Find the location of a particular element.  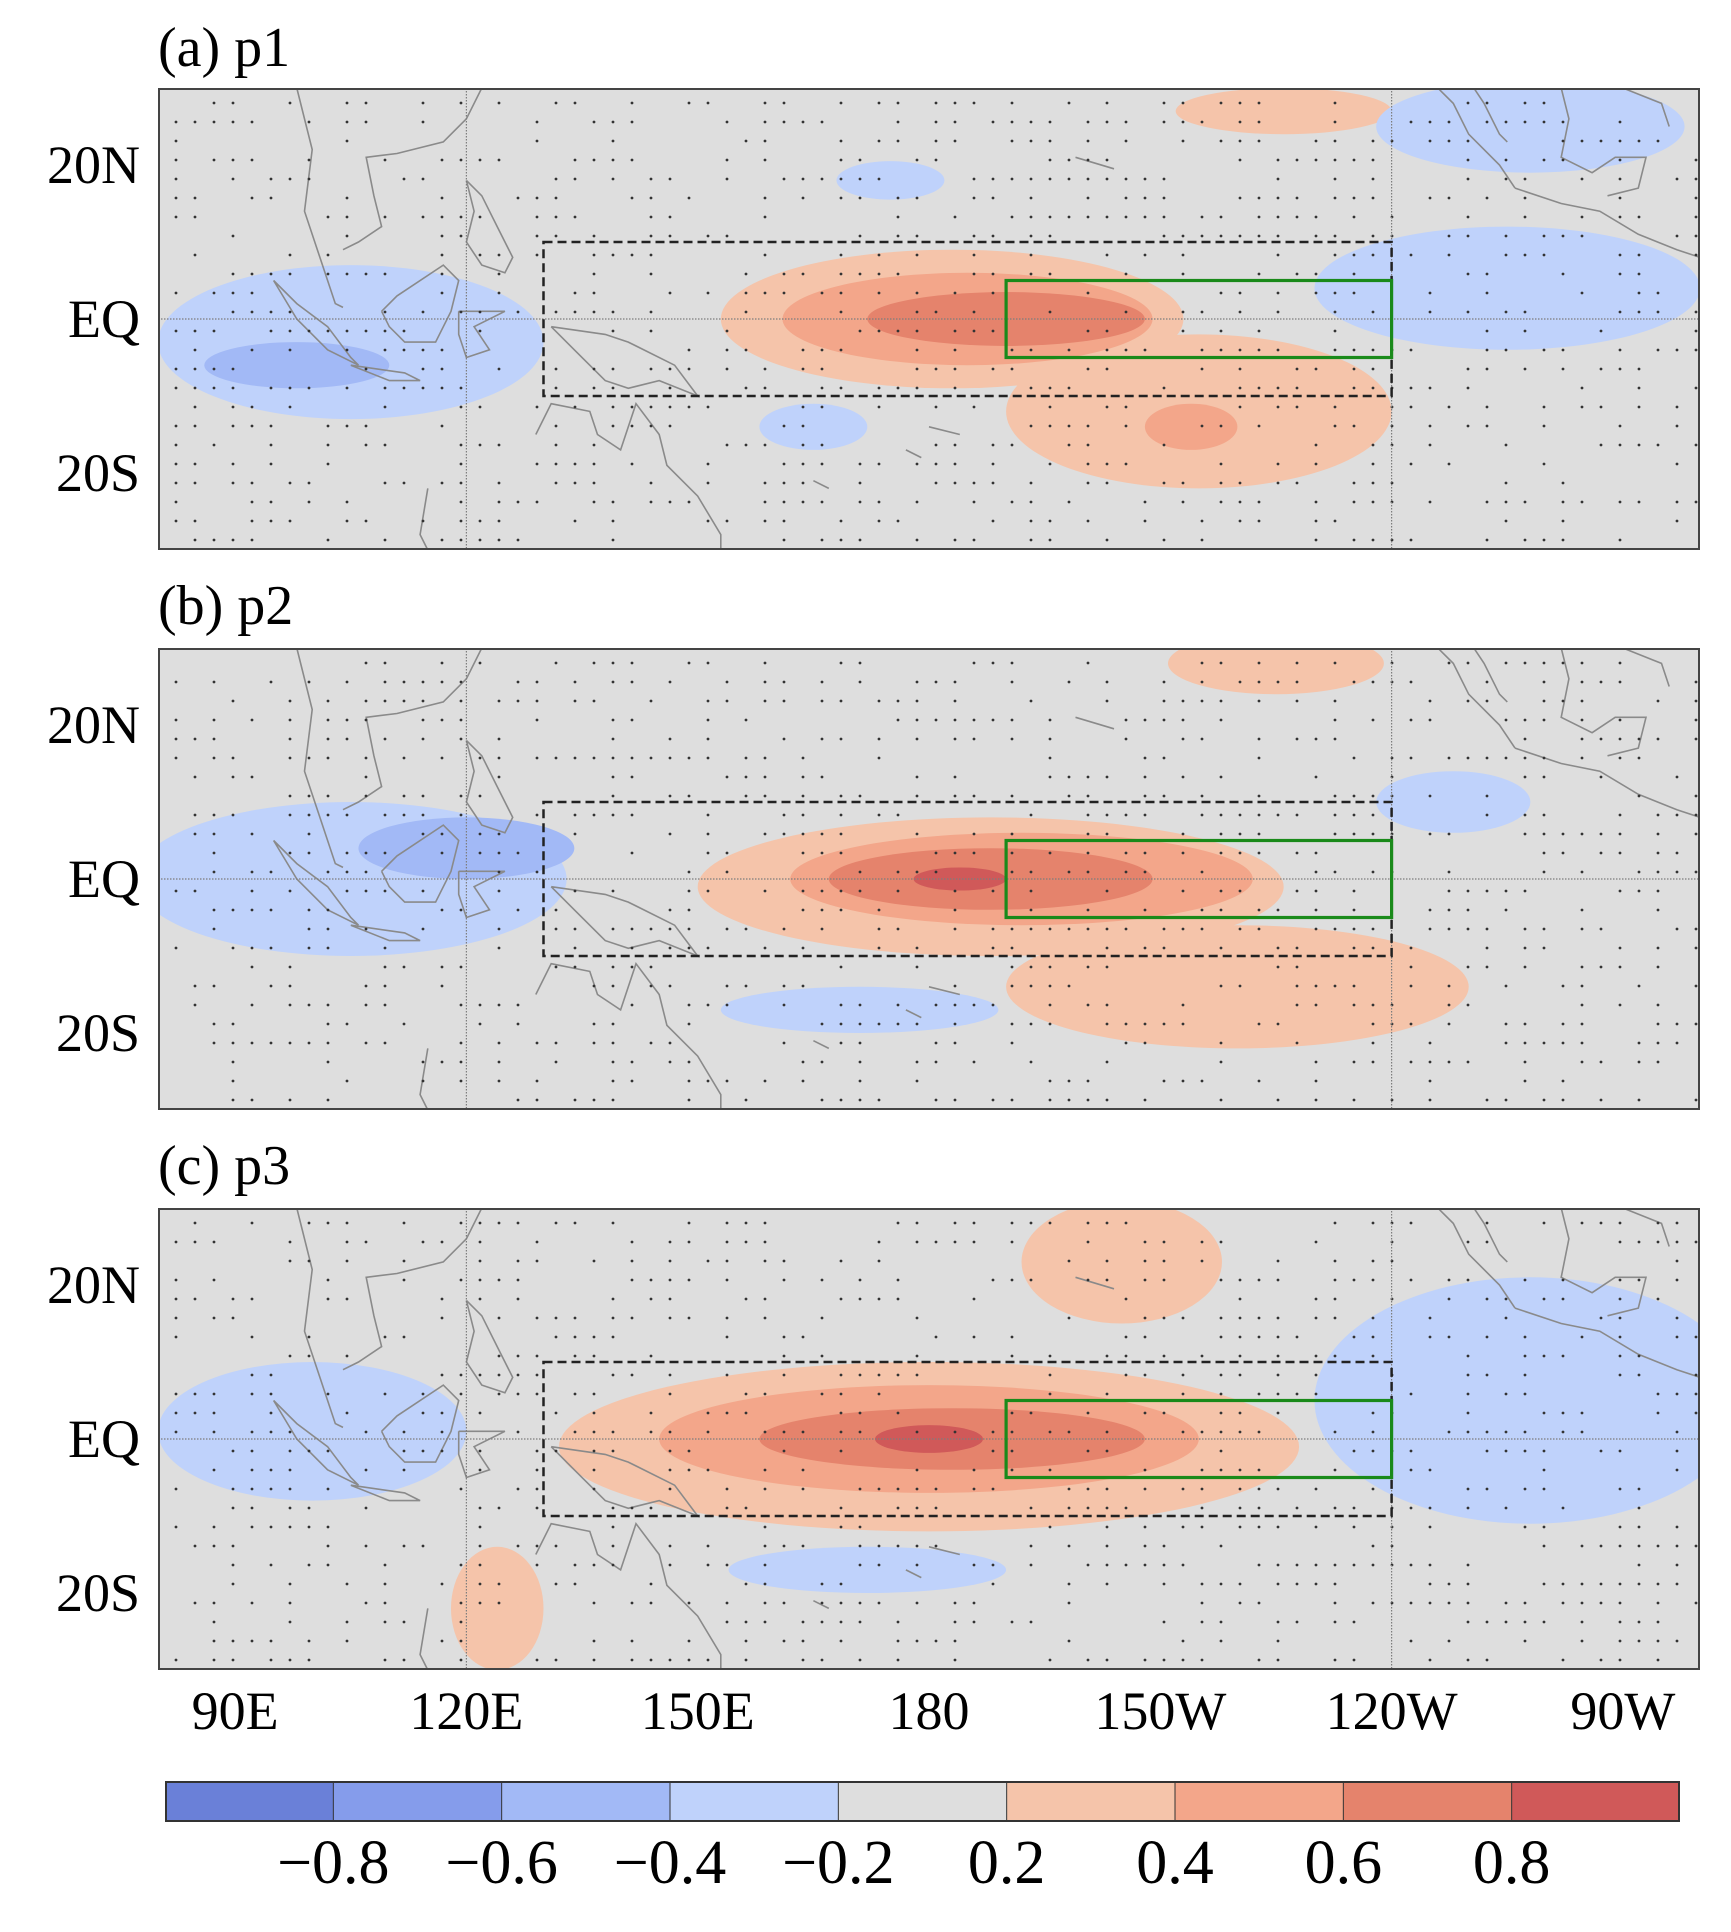

colorbar-tick-label-5: 0.4 is located at coordinates (1175, 1863).